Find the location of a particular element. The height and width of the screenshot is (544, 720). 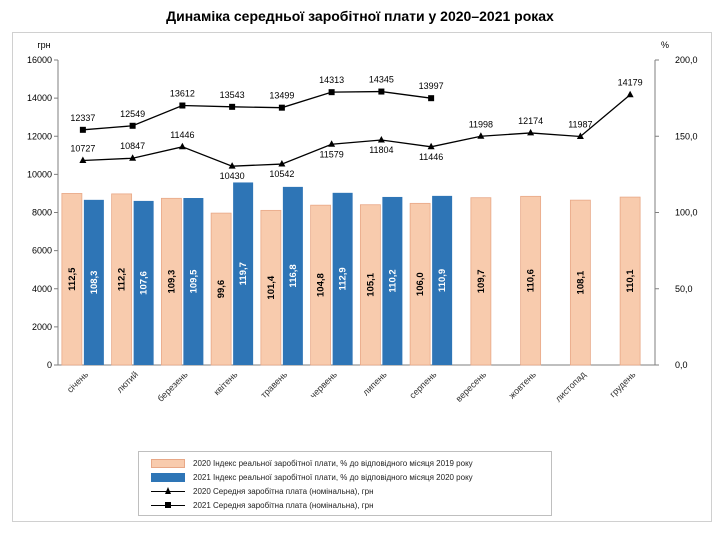

y-right-tick-label: 100,0 is located at coordinates (686, 213).